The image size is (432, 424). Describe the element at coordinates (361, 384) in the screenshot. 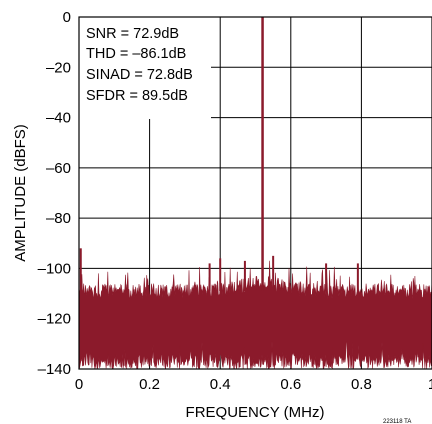

I see `x-tick-label: 0.8` at that location.